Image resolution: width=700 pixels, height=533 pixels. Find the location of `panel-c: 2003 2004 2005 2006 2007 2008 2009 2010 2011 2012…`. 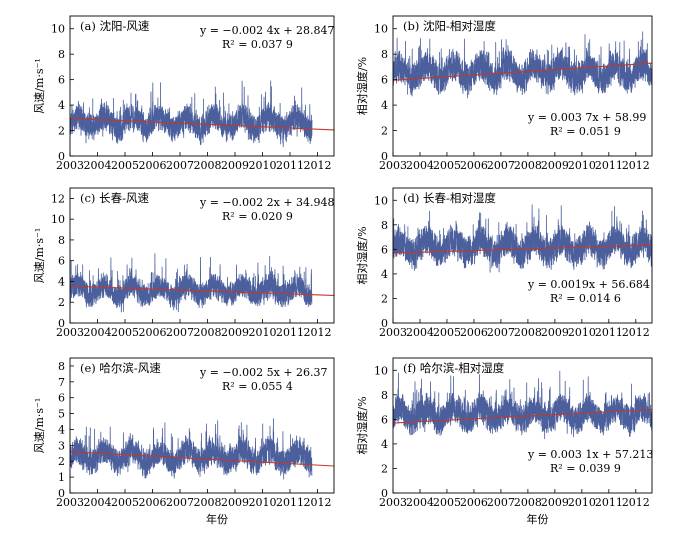

panel-c: 2003 2004 2005 2006 2007 2008 2009 2010 2011 2012… is located at coordinates (184, 263).